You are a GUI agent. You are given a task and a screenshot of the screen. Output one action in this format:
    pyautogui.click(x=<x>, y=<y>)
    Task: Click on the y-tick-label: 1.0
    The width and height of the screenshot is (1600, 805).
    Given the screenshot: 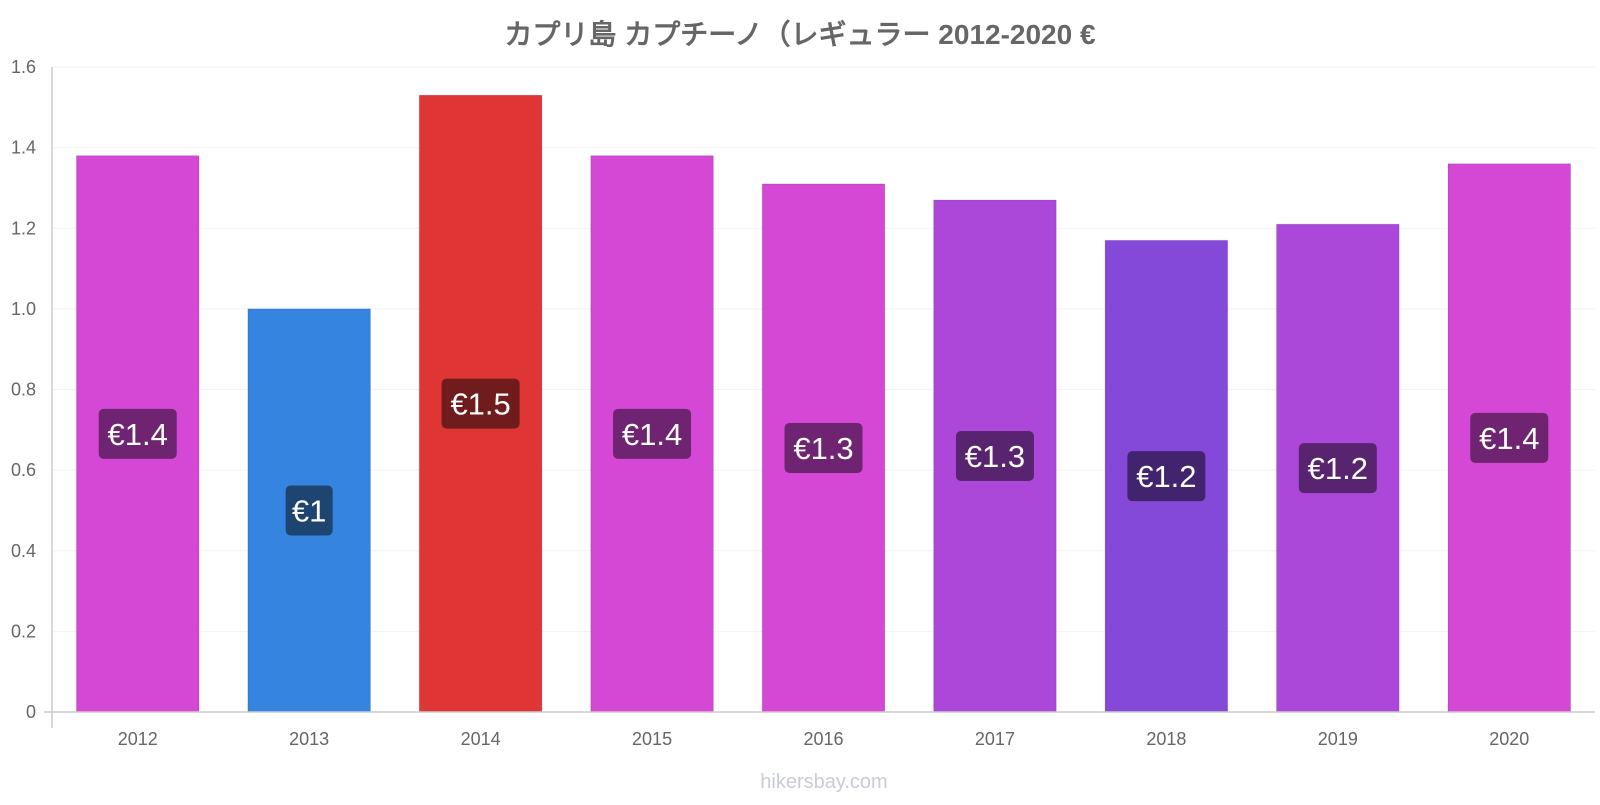 What is the action you would take?
    pyautogui.click(x=23, y=309)
    